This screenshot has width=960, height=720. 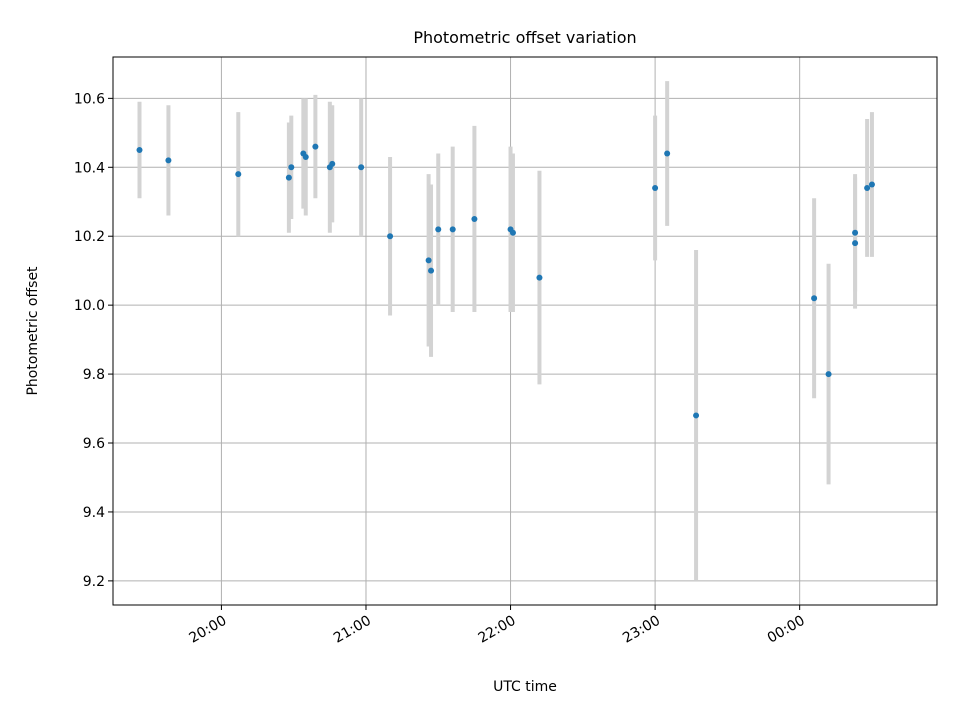 What do you see at coordinates (94, 513) in the screenshot?
I see `y-tick-label: 9.4` at bounding box center [94, 513].